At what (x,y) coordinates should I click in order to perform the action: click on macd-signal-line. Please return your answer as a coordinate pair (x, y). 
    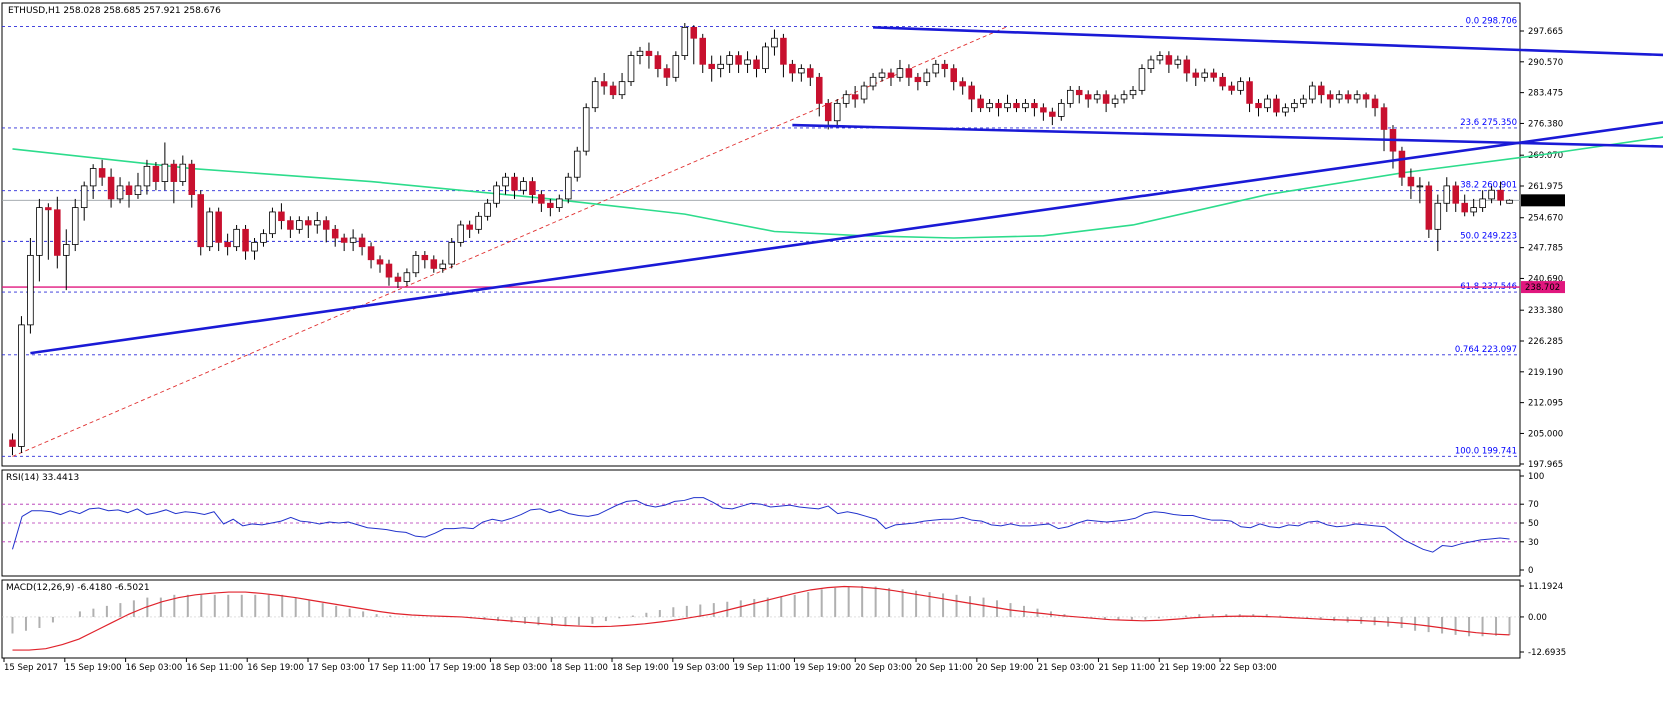
    Looking at the image, I should click on (761, 618).